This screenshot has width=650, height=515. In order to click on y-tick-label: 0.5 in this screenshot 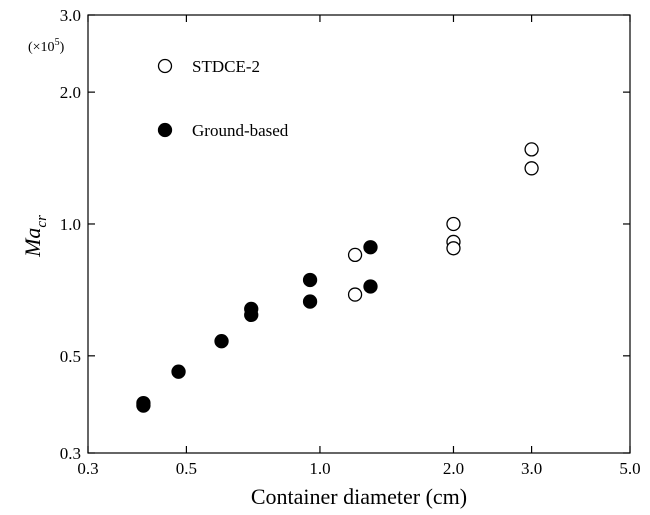, I will do `click(70, 356)`.